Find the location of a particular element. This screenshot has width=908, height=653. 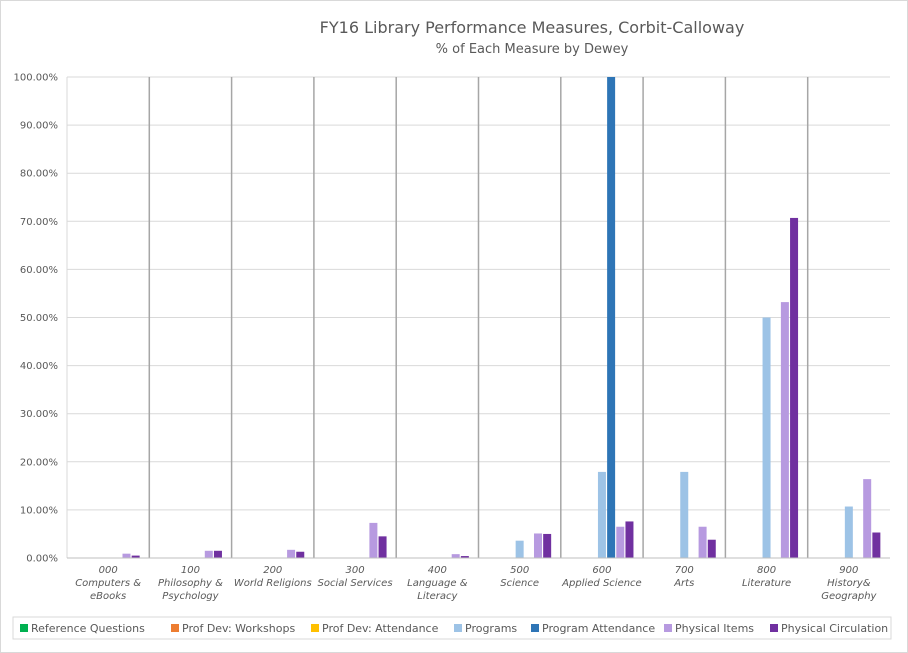

x-tick-label: 400 Language & Literacy is located at coordinates (437, 583).